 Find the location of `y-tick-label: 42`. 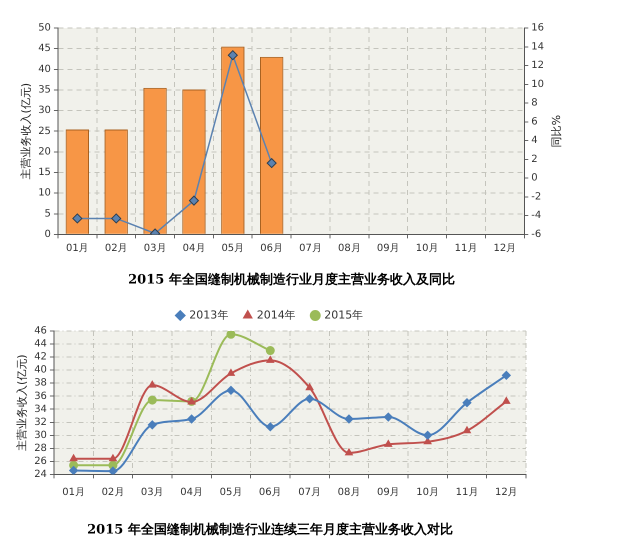

y-tick-label: 42 is located at coordinates (40, 357).